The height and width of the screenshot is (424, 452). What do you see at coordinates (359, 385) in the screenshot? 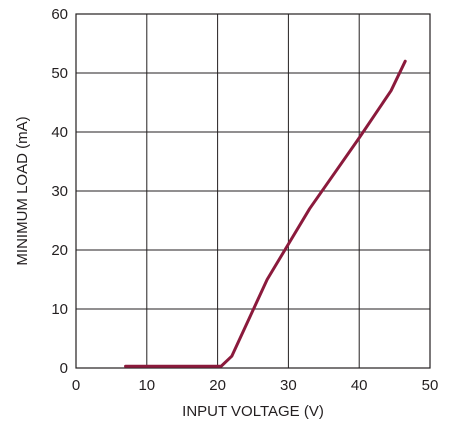
I see `x-tick-label-40: 40` at bounding box center [359, 385].